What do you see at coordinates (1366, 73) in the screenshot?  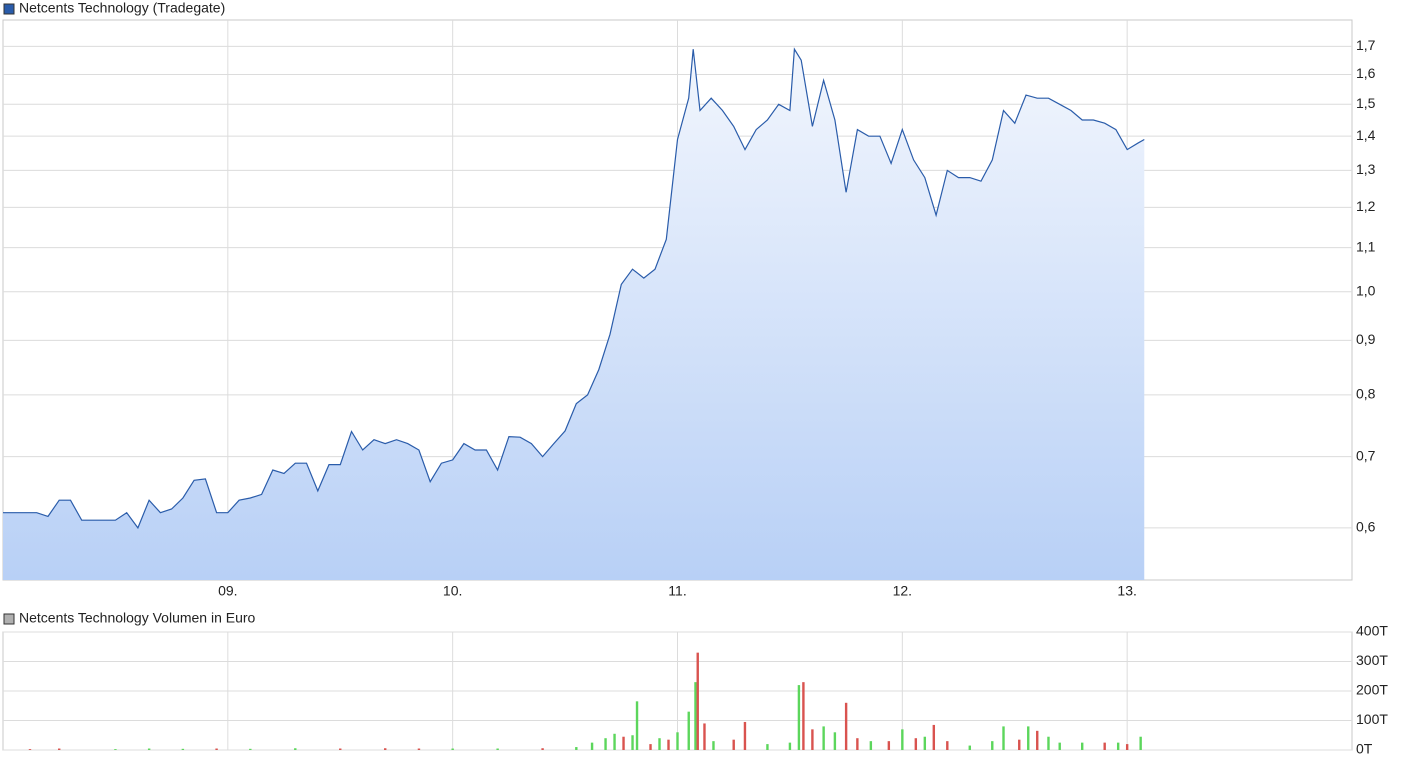 I see `y-tick-label: 1,6` at bounding box center [1366, 73].